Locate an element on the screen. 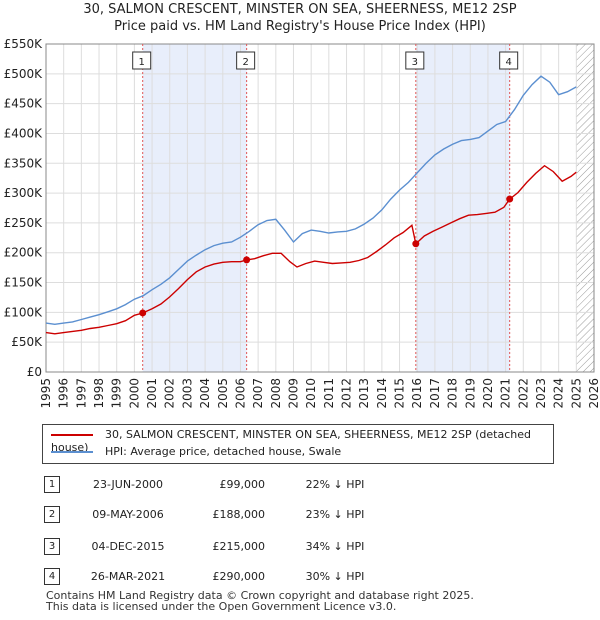 This screenshot has height=620, width=600. x-tick-label: 2023 is located at coordinates (541, 393).